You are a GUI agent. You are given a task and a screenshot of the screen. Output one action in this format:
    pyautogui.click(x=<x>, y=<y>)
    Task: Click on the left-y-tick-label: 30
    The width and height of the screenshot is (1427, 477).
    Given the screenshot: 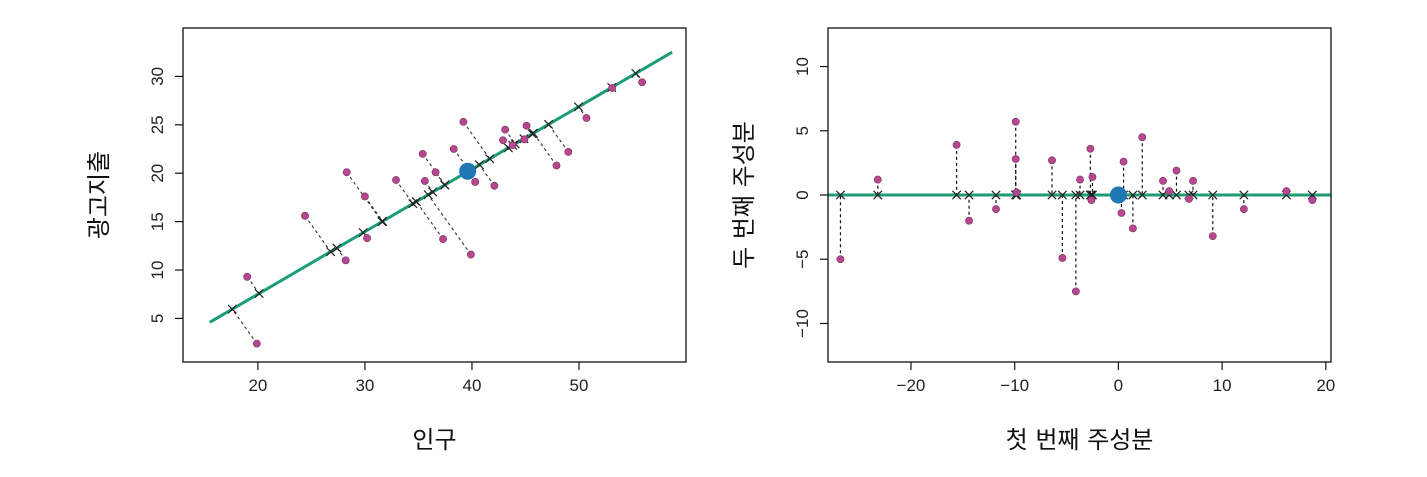 What is the action you would take?
    pyautogui.click(x=157, y=76)
    